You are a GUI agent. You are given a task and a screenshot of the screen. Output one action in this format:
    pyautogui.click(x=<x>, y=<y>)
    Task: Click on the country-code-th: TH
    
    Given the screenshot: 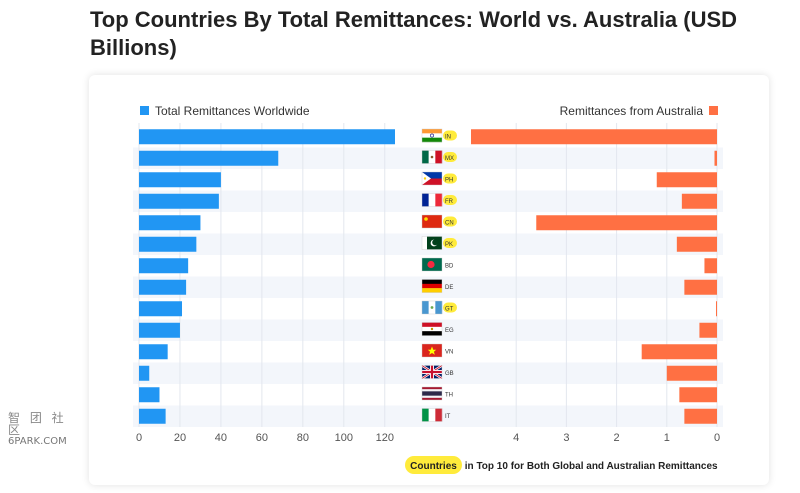 What is the action you would take?
    pyautogui.click(x=449, y=396)
    